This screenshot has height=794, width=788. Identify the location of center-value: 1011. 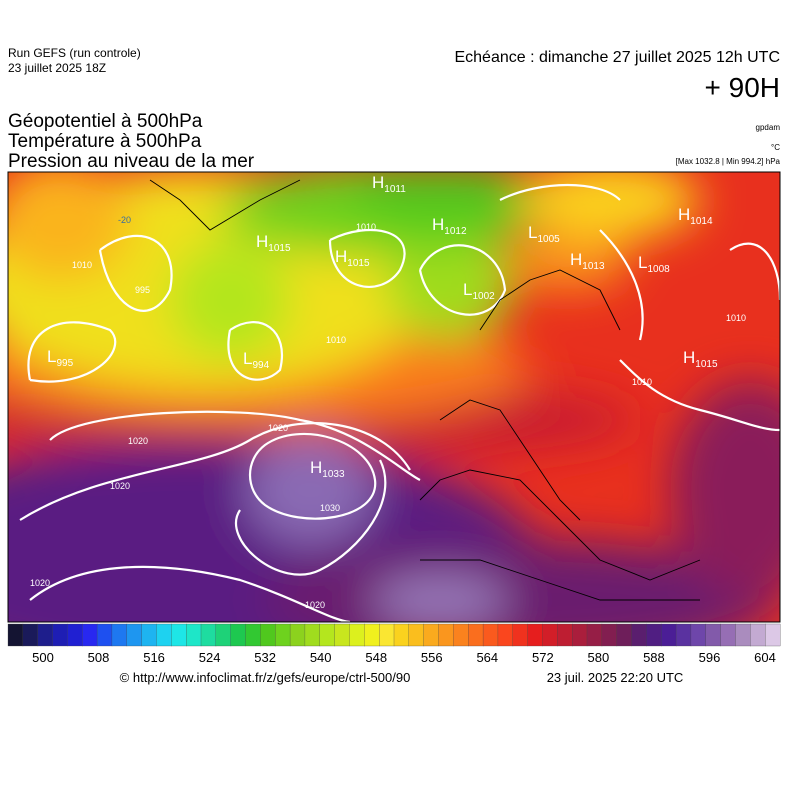
(395, 189).